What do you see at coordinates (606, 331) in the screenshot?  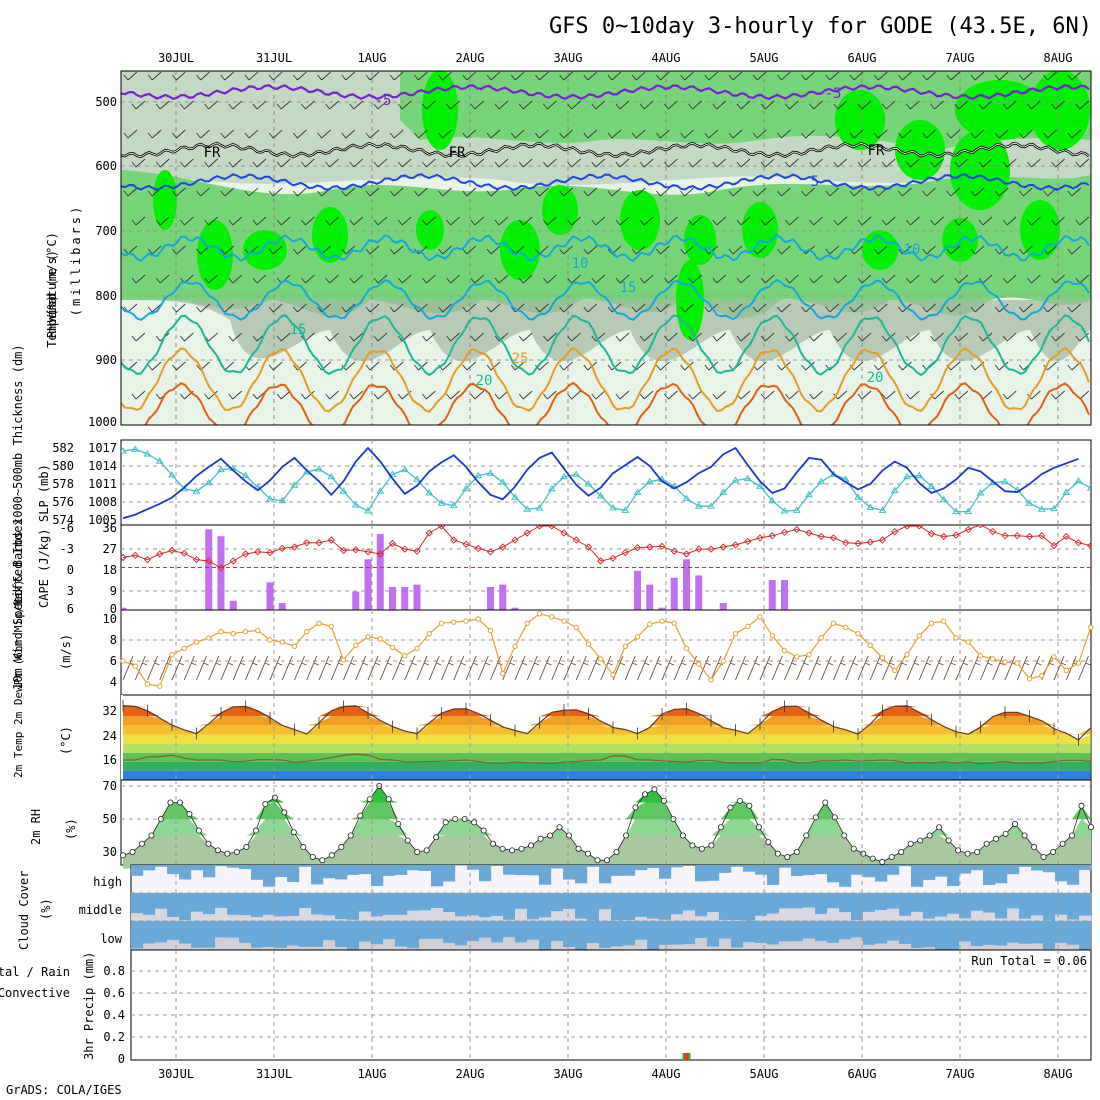 I see `rh-gray-lower-band` at bounding box center [606, 331].